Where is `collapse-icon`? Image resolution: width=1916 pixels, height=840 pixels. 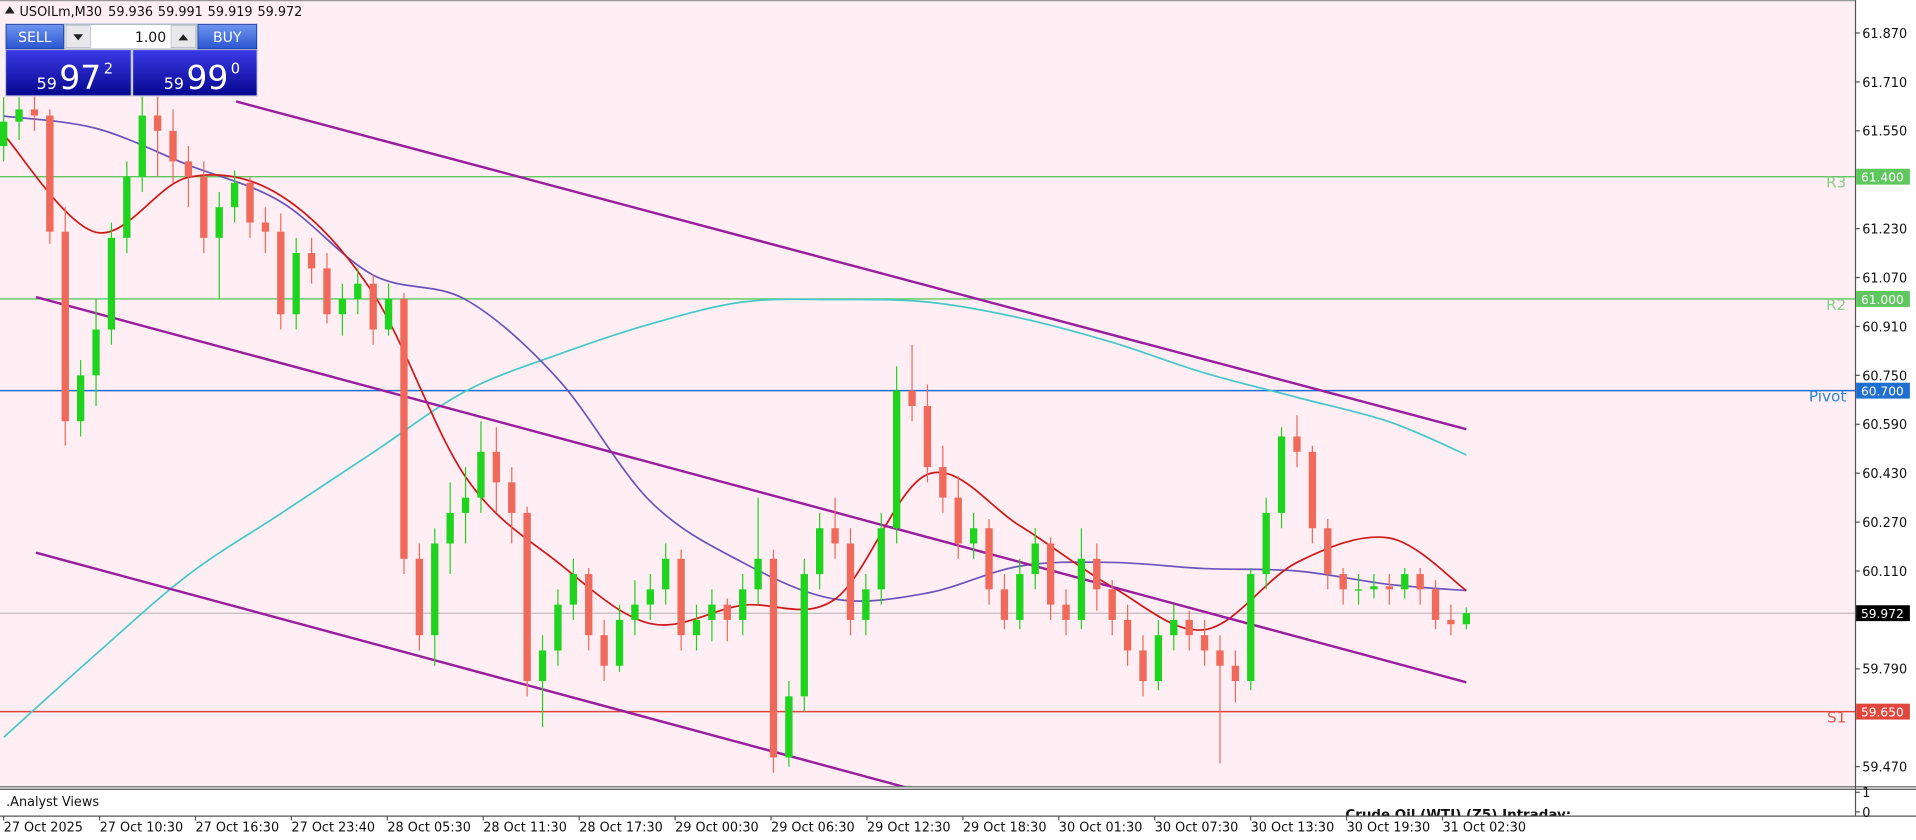 collapse-icon is located at coordinates (9, 10).